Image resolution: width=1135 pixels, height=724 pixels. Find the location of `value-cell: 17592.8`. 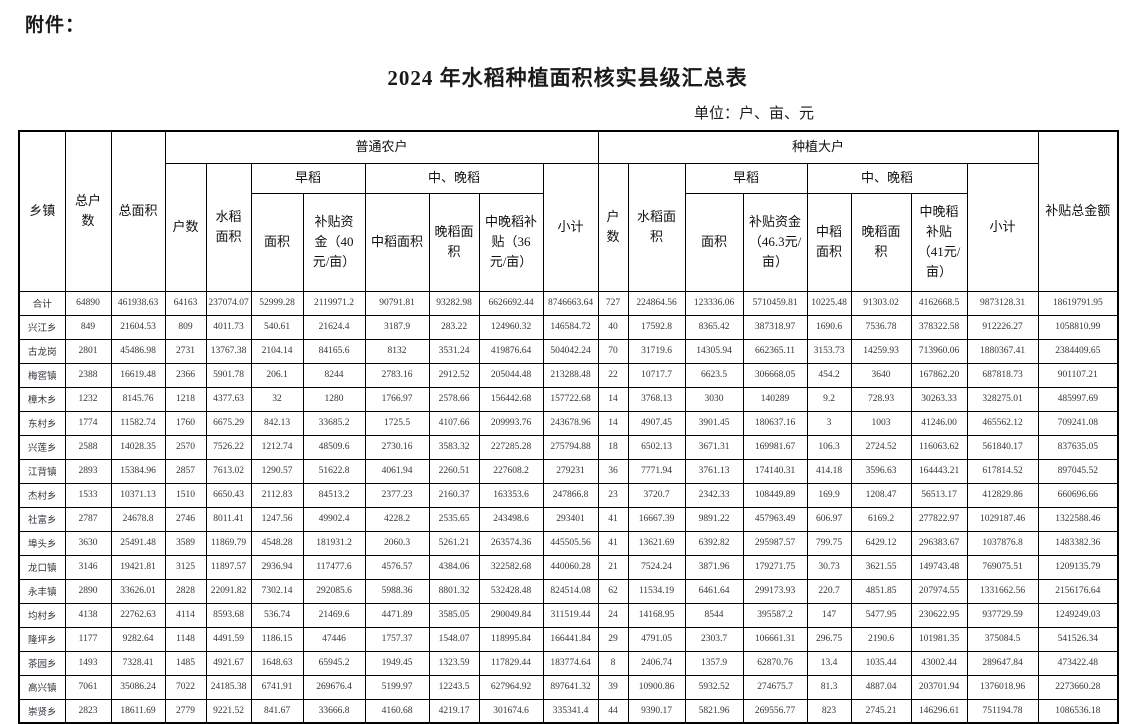

value-cell: 17592.8 is located at coordinates (656, 327).